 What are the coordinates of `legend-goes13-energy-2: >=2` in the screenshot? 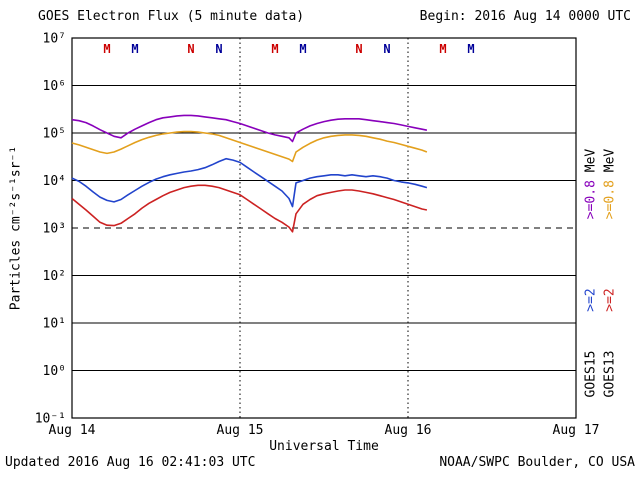 It's located at (610, 300).